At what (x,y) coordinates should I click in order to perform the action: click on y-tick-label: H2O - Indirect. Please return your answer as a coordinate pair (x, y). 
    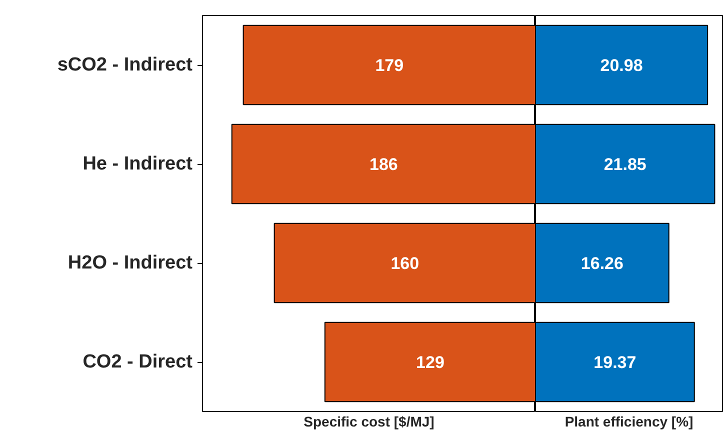
    Looking at the image, I should click on (131, 263).